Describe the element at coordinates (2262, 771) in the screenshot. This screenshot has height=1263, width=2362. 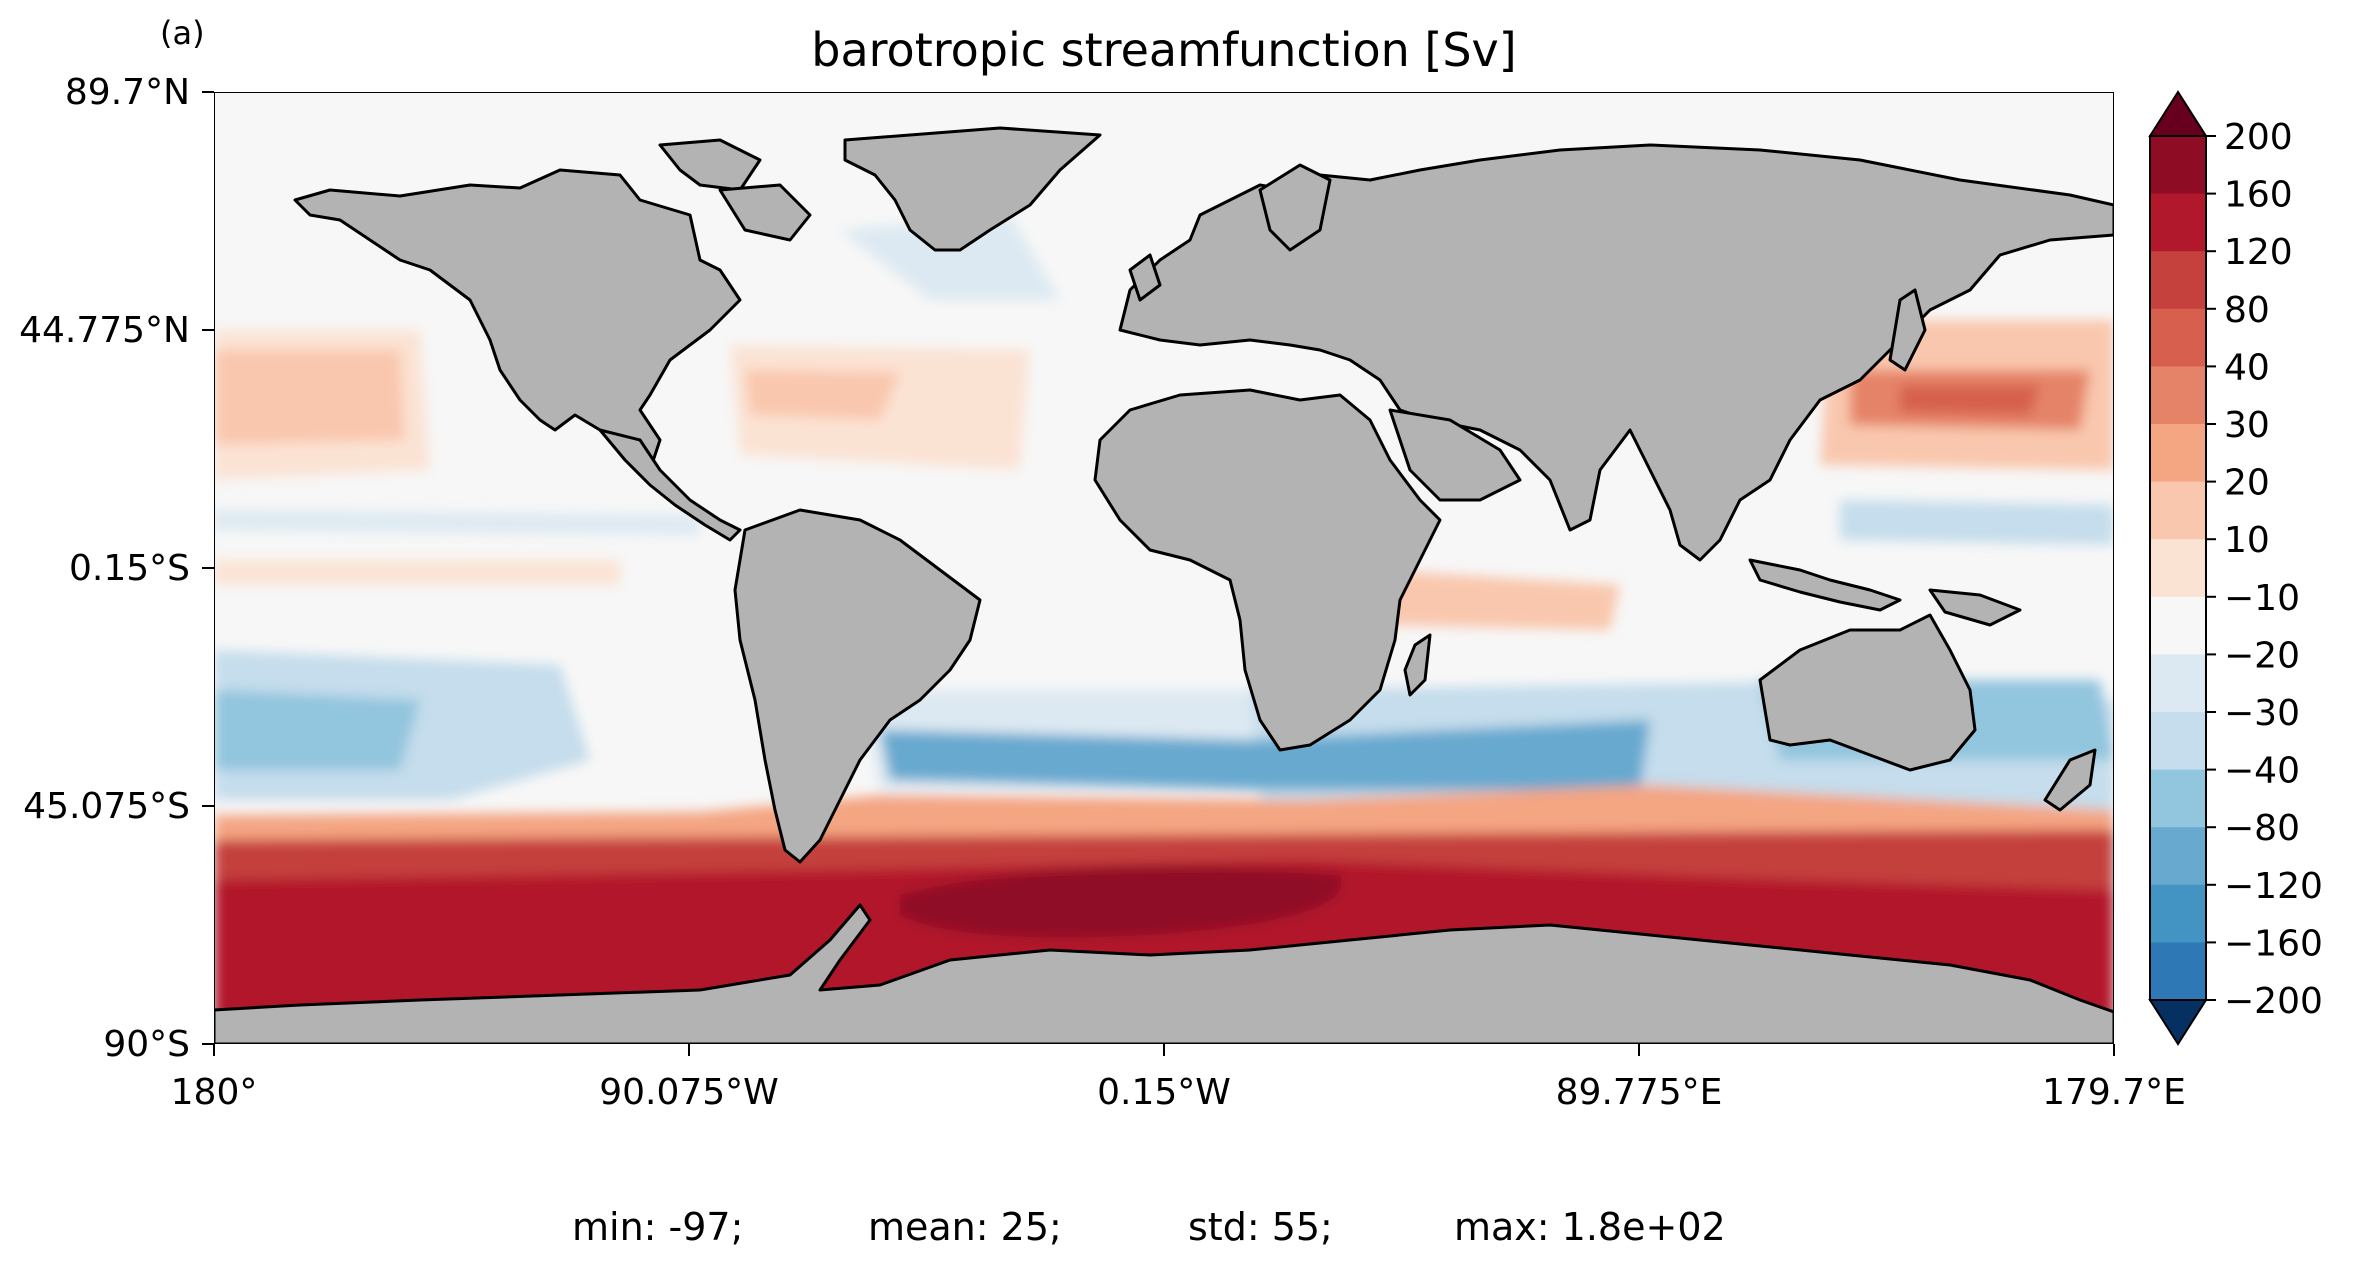
I see `colorbar-tick-label: −40` at that location.